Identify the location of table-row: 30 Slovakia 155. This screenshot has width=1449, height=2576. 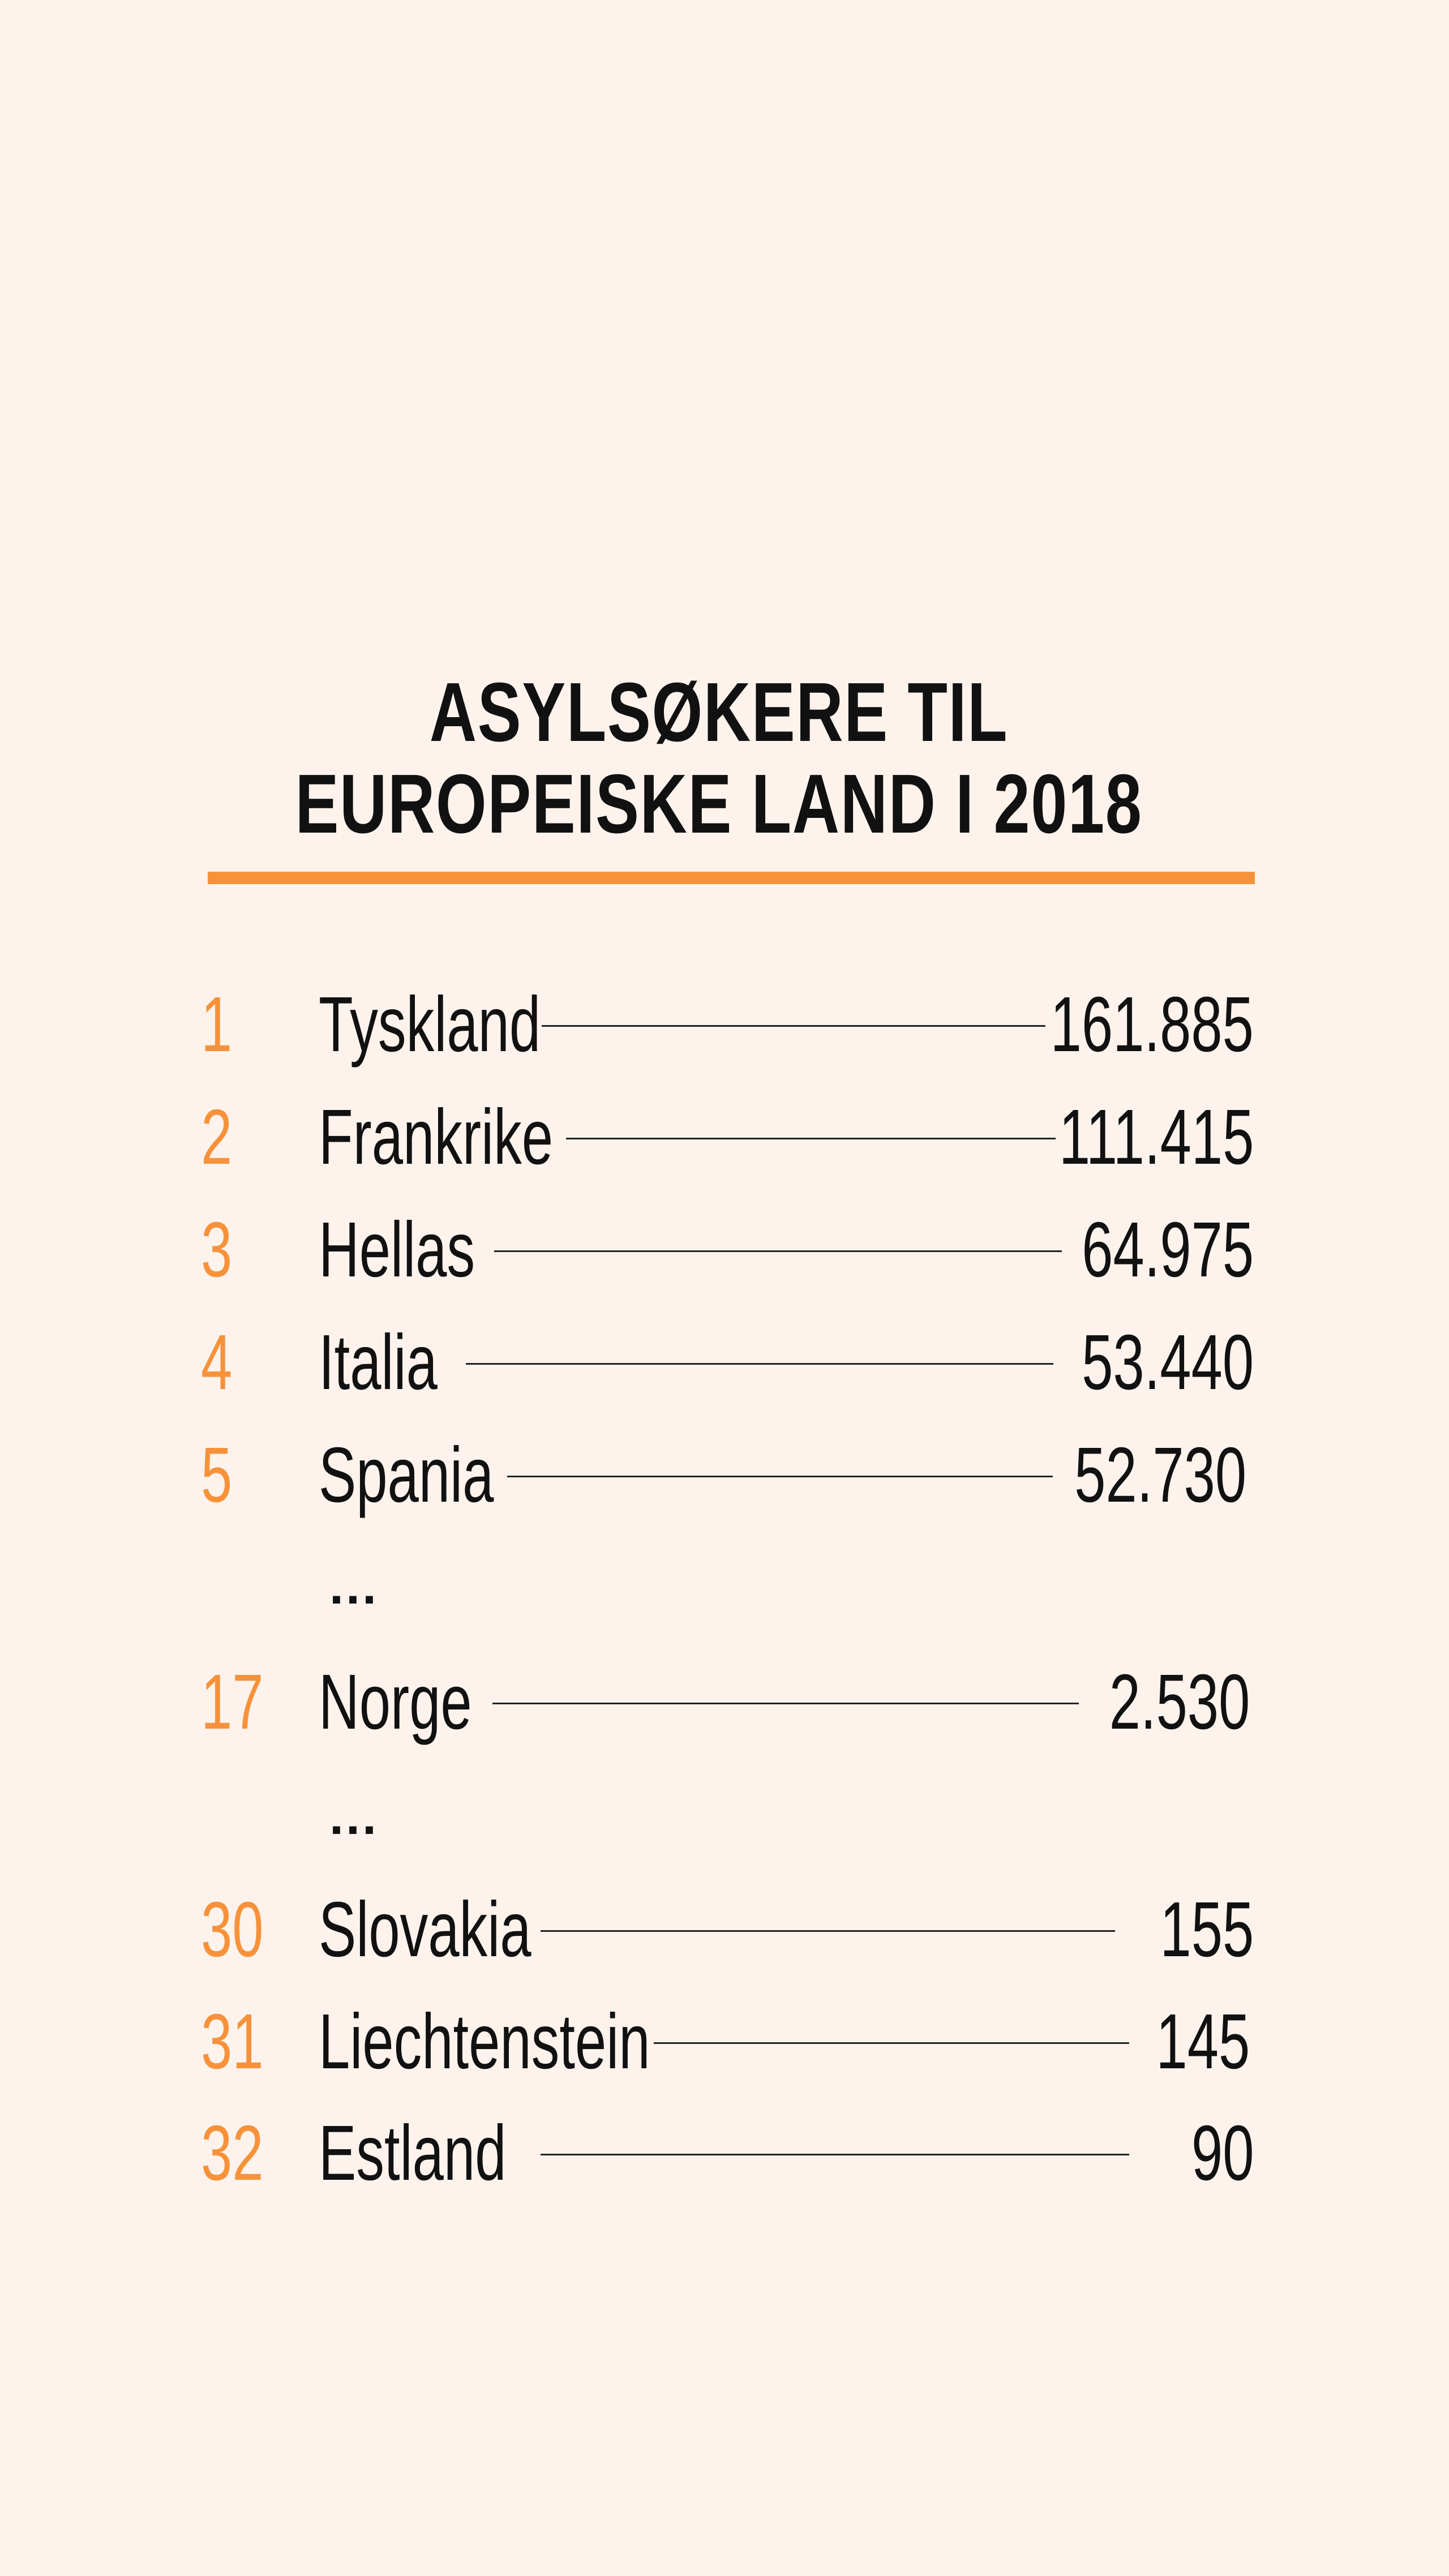
(724, 1929).